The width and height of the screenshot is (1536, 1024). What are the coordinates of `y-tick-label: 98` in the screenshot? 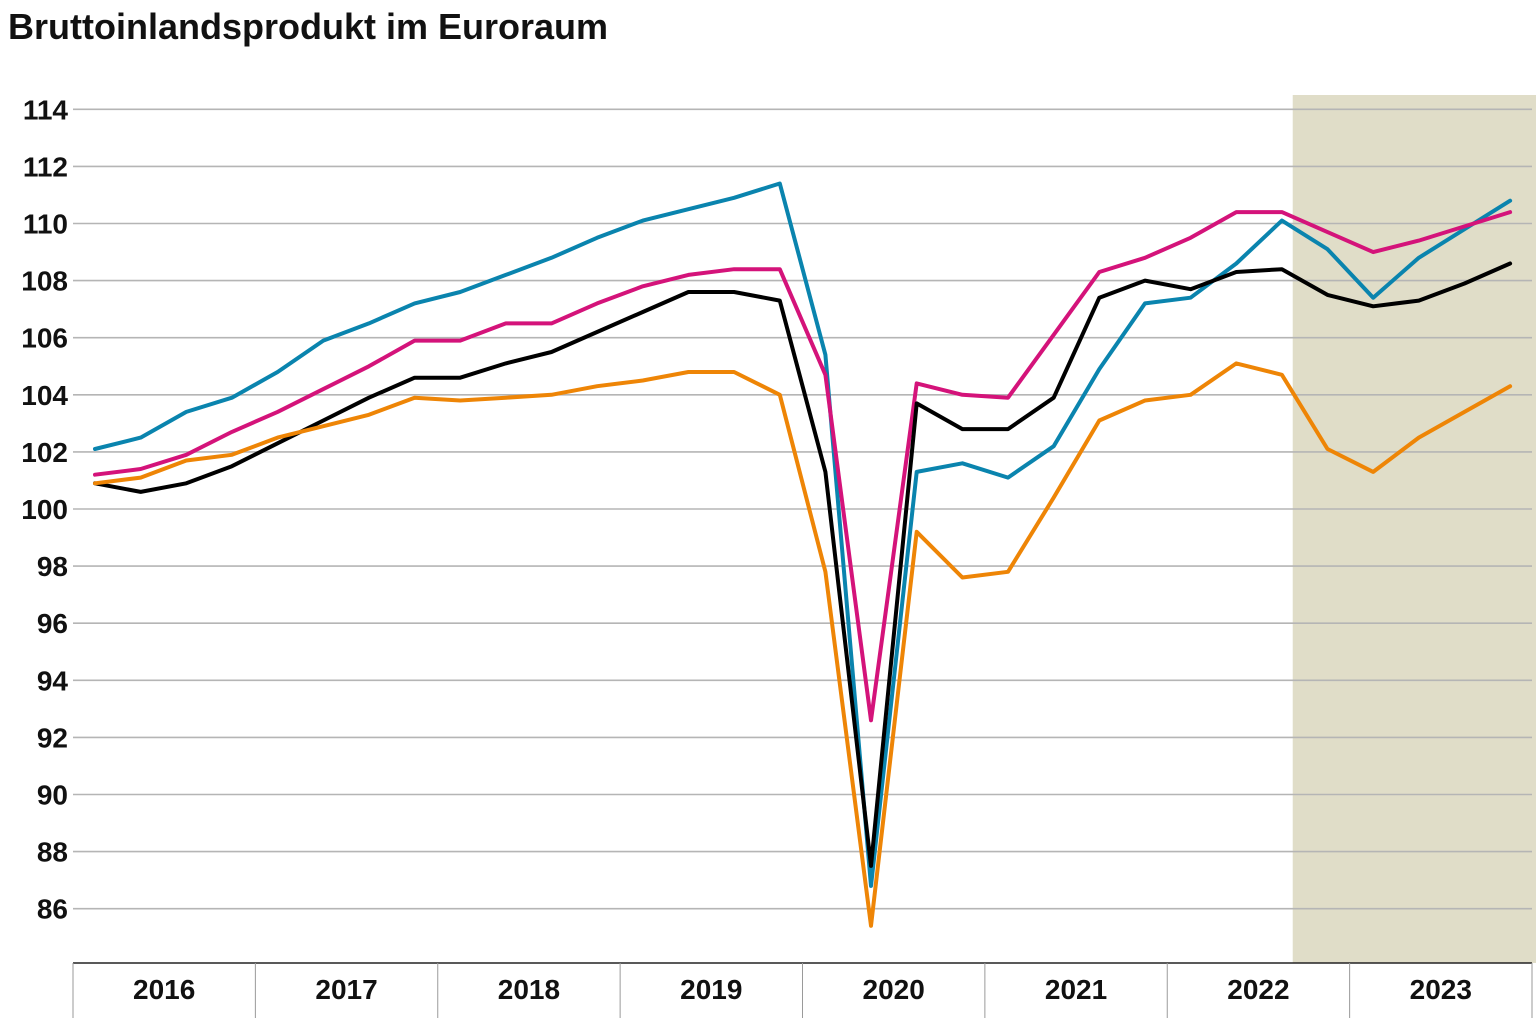 It's located at (52, 566).